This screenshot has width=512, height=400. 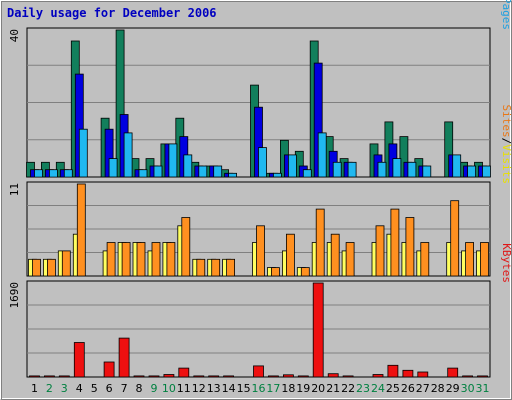 I want to click on day-label-15: 15, so click(x=244, y=388).